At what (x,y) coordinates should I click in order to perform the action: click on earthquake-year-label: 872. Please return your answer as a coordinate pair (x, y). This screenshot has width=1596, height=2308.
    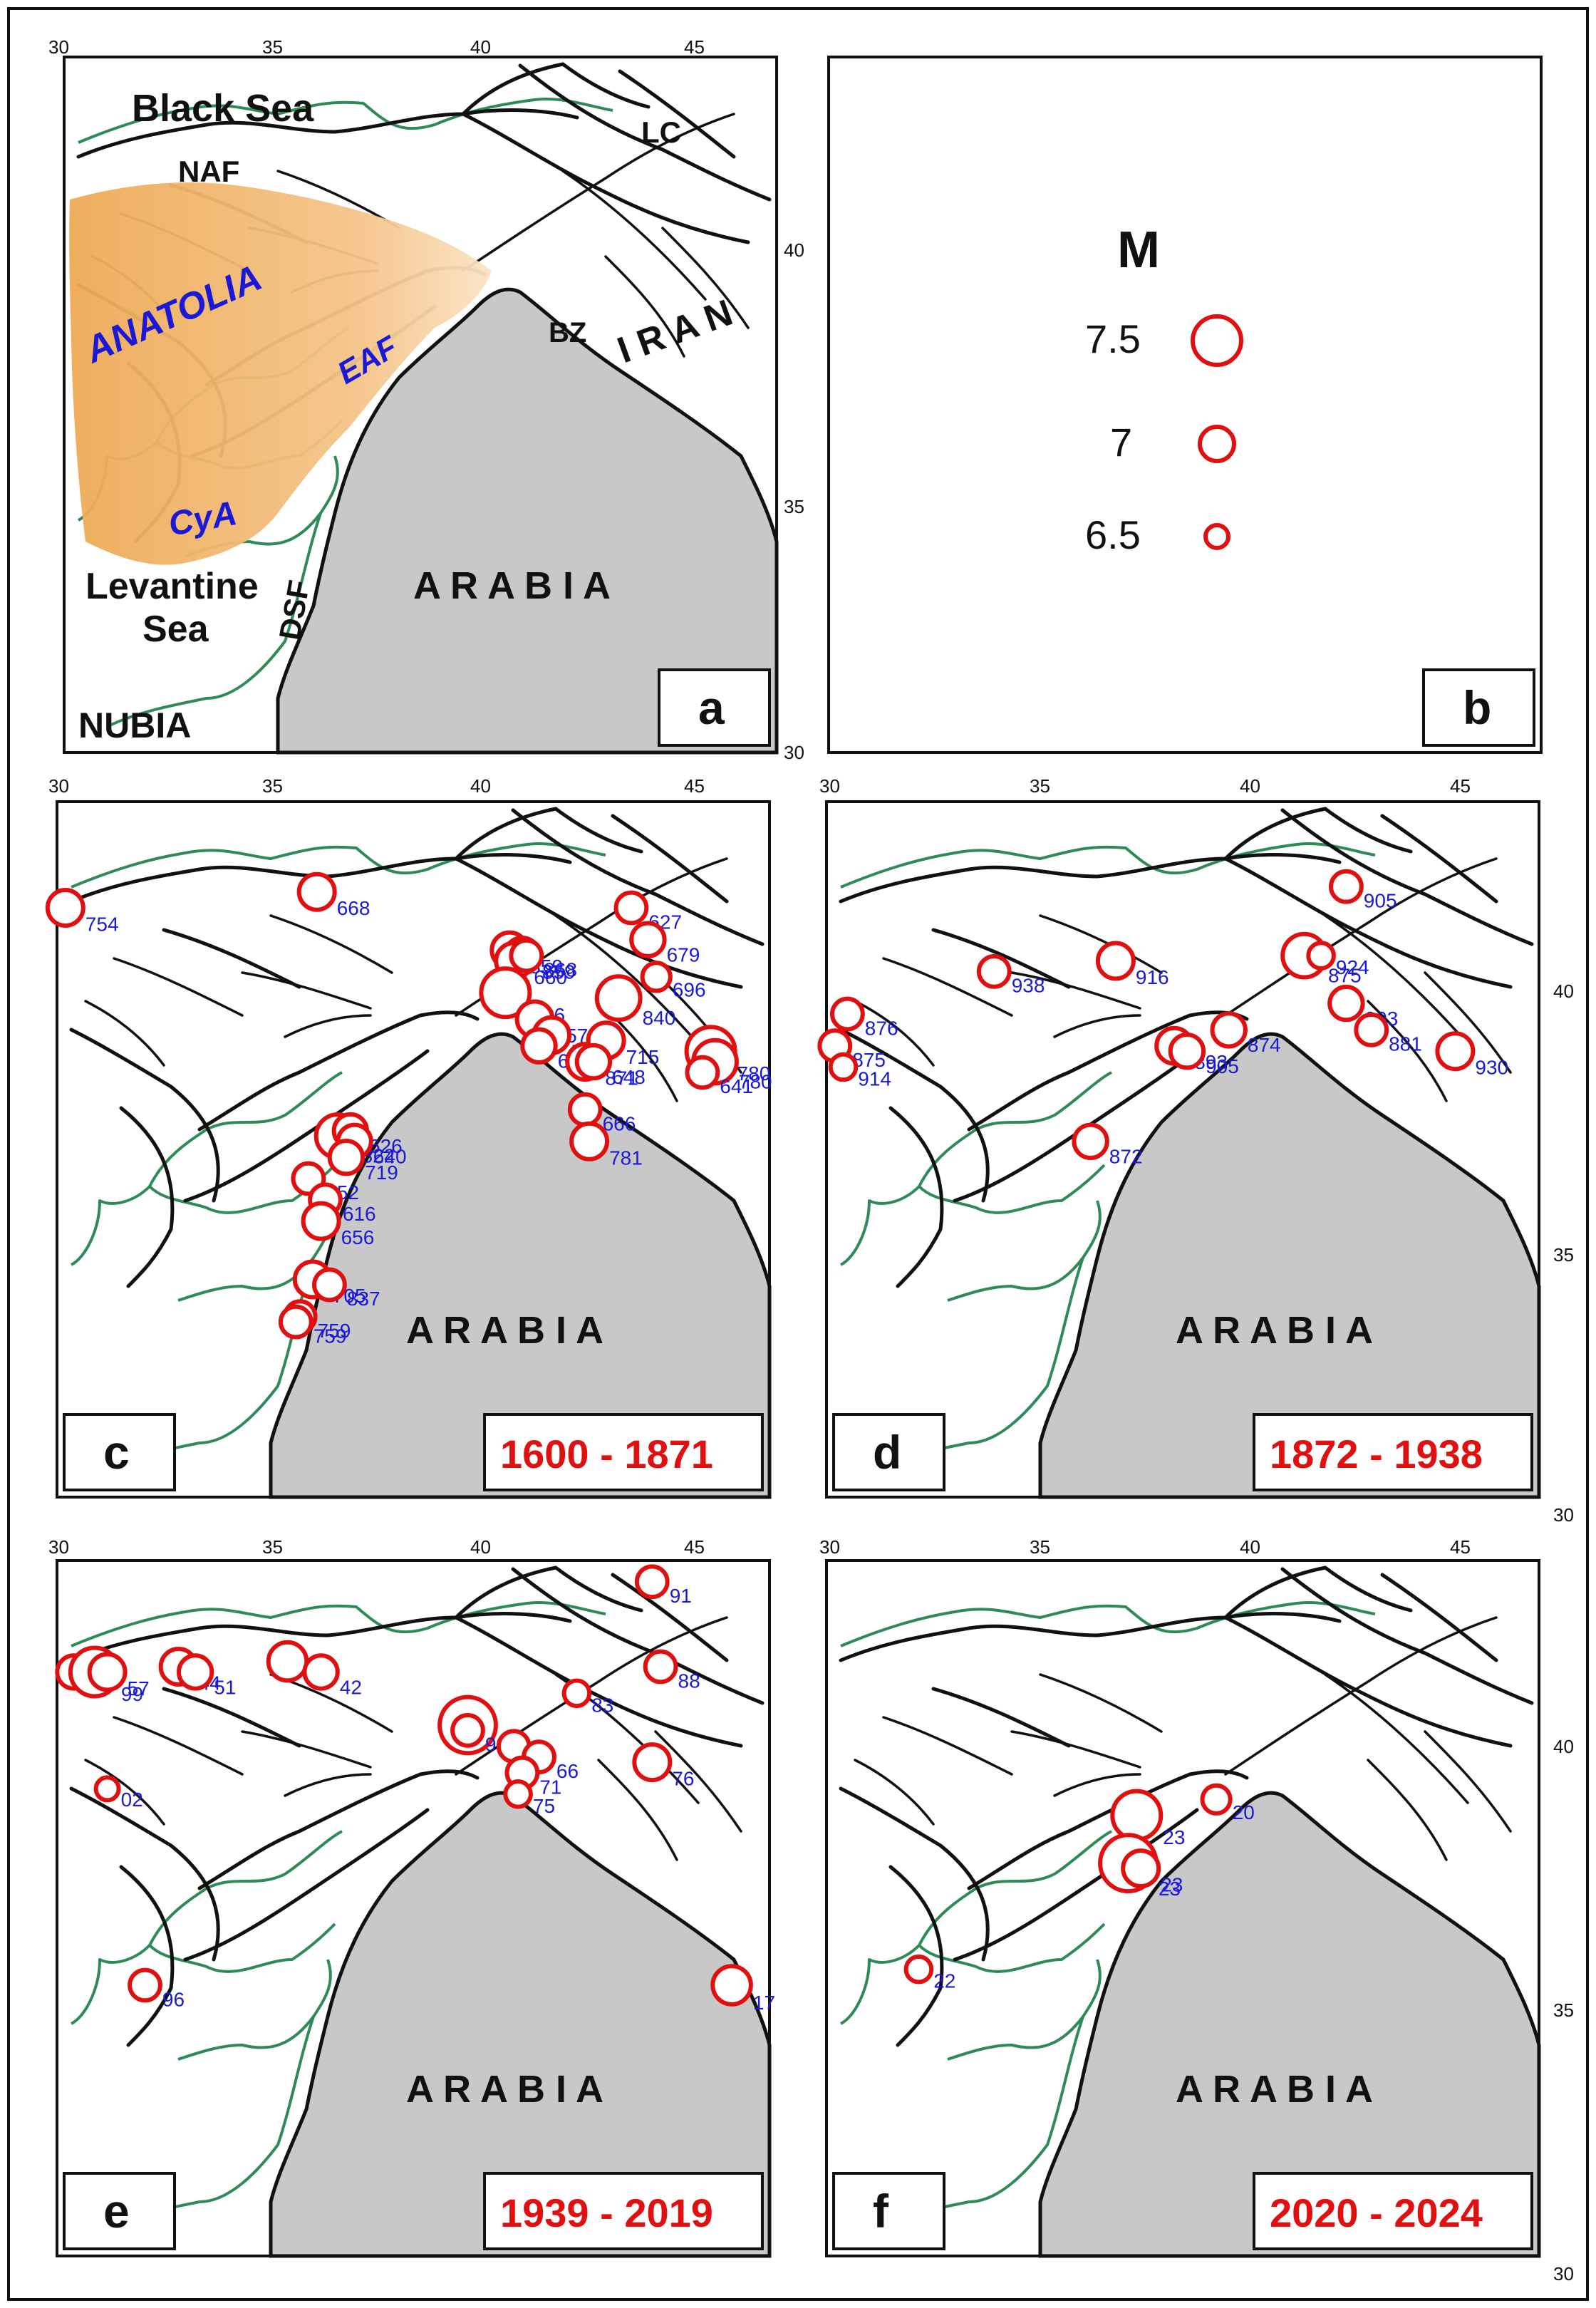
    Looking at the image, I should click on (1126, 1157).